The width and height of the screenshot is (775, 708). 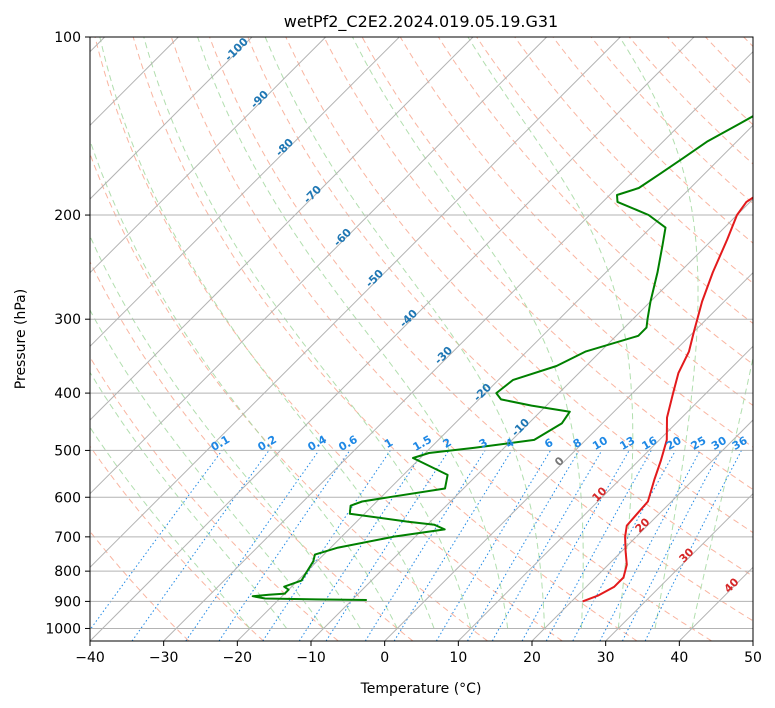 I want to click on x-axis: −40 −30 −20 −10 0 10 20 30 40 50, so click(x=418, y=653).